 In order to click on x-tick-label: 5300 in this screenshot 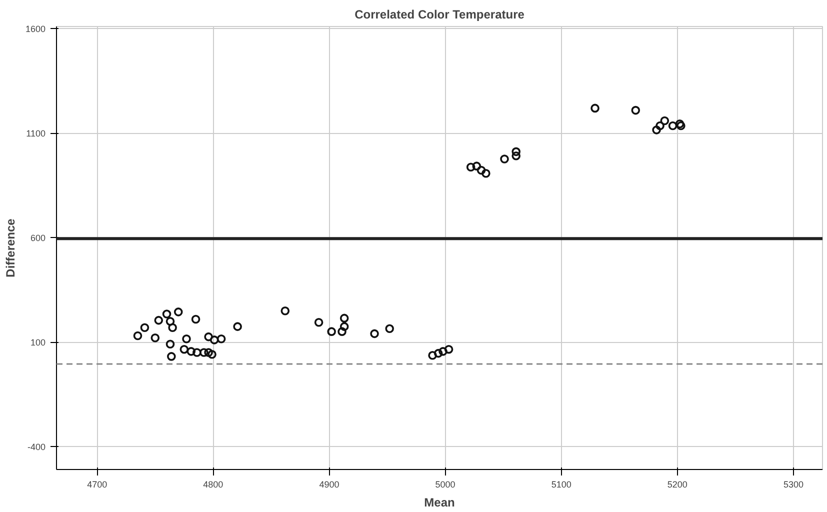, I will do `click(793, 485)`.